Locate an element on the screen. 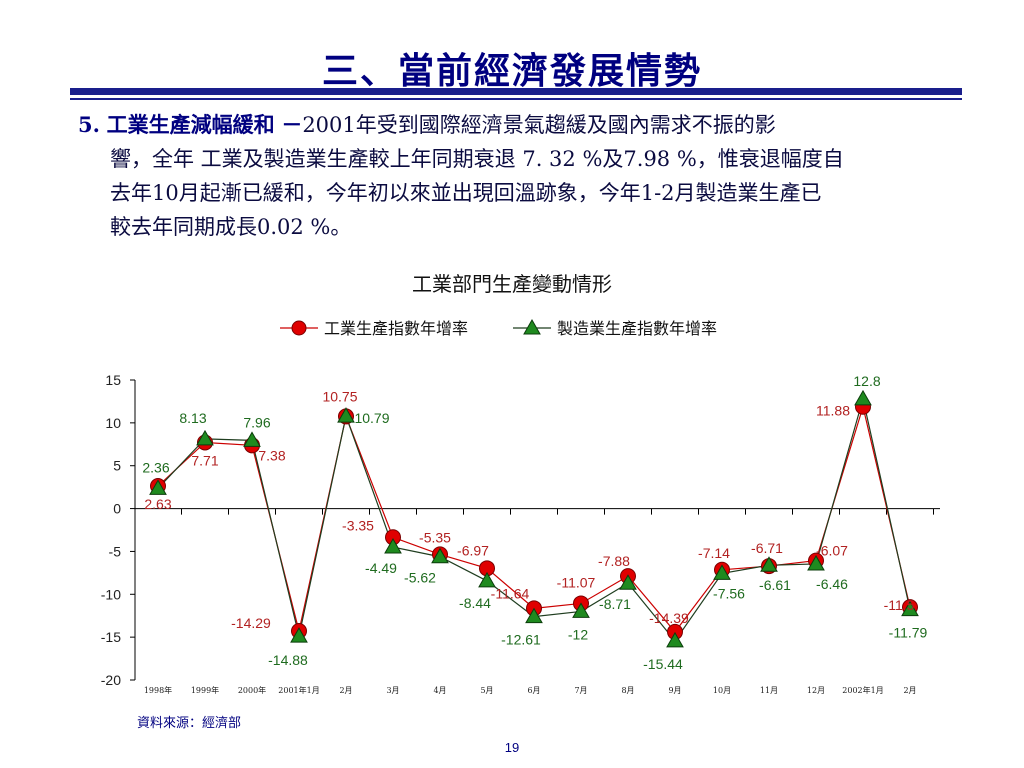 The width and height of the screenshot is (1024, 768). industrial-data-label: -11.64 is located at coordinates (510, 593).